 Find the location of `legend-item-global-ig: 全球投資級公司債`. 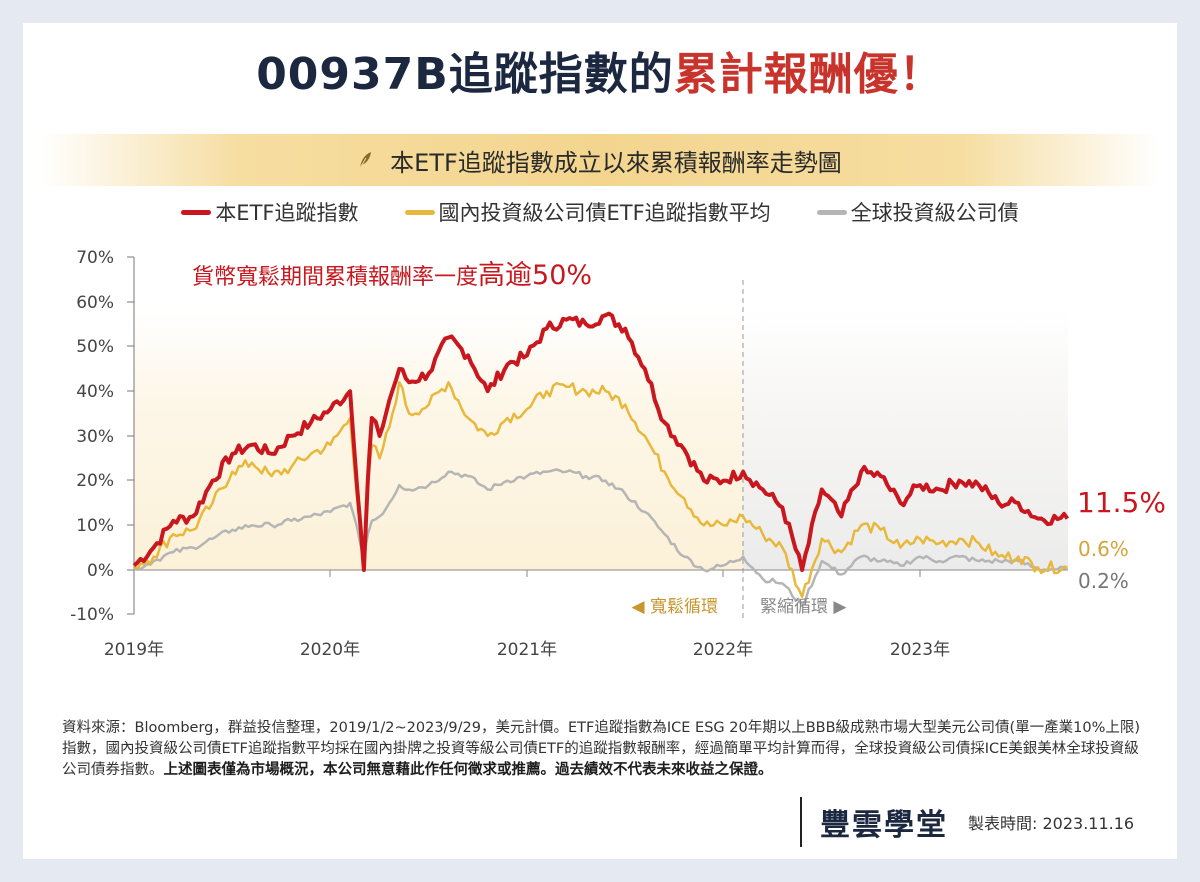

legend-item-global-ig: 全球投資級公司債 is located at coordinates (917, 212).